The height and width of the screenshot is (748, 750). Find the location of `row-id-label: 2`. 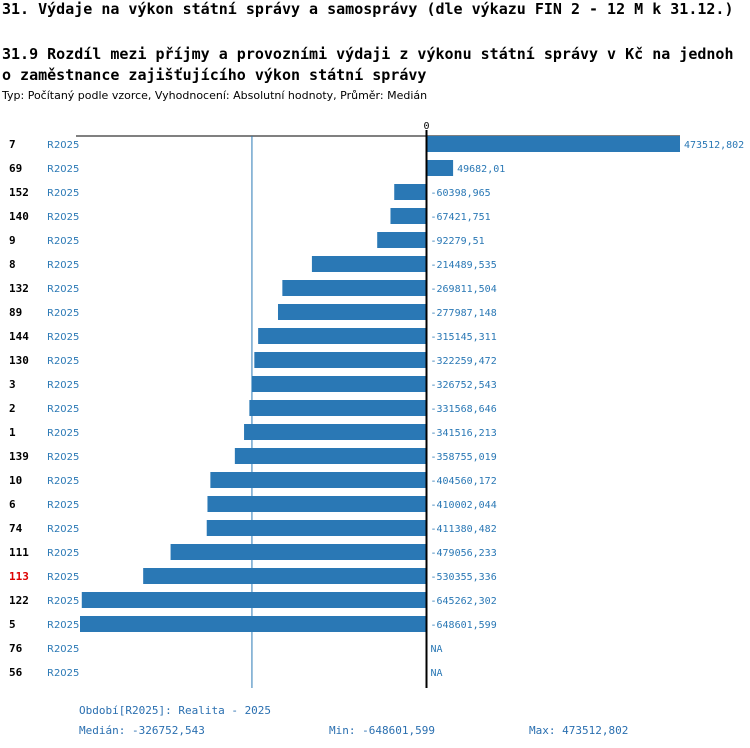

row-id-label: 2 is located at coordinates (12, 408).